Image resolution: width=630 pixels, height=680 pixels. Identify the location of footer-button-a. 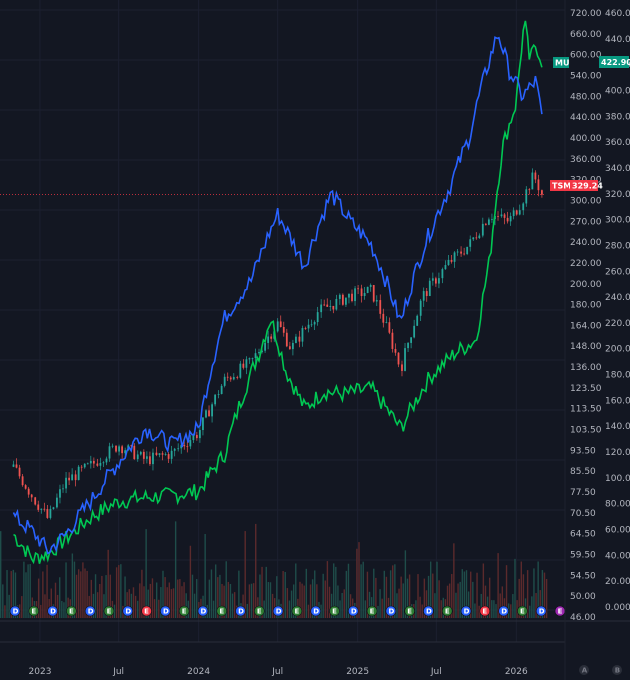
(584, 670).